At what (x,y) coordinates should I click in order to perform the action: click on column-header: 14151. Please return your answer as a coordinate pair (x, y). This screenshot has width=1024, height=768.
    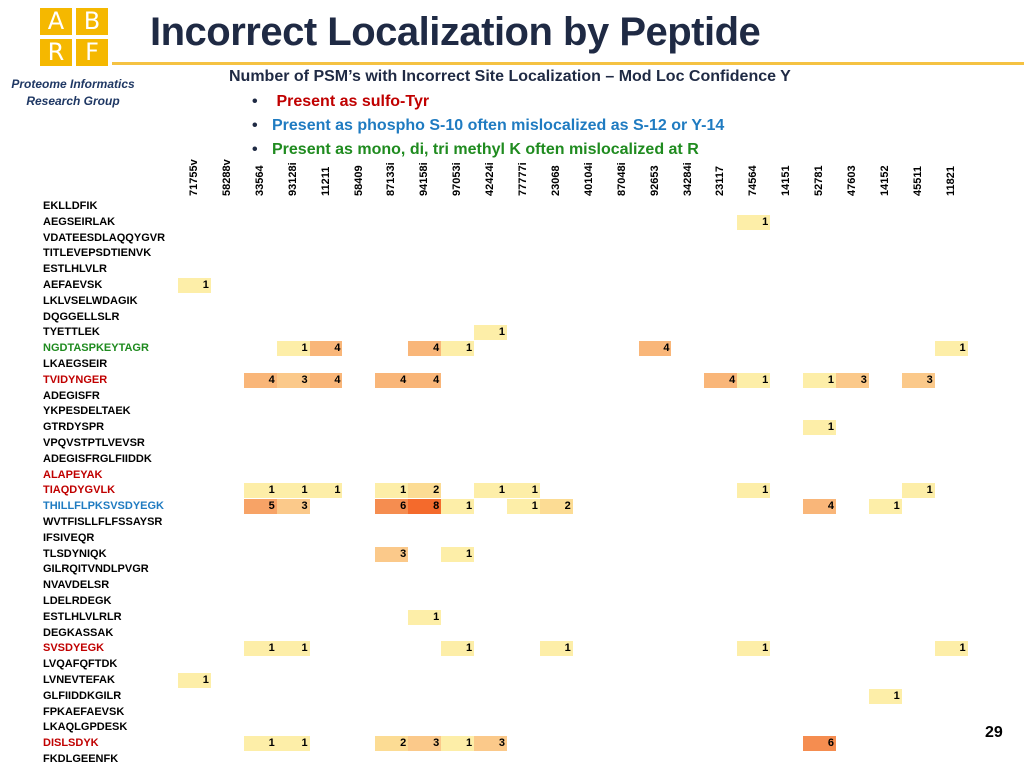
    Looking at the image, I should click on (786, 177).